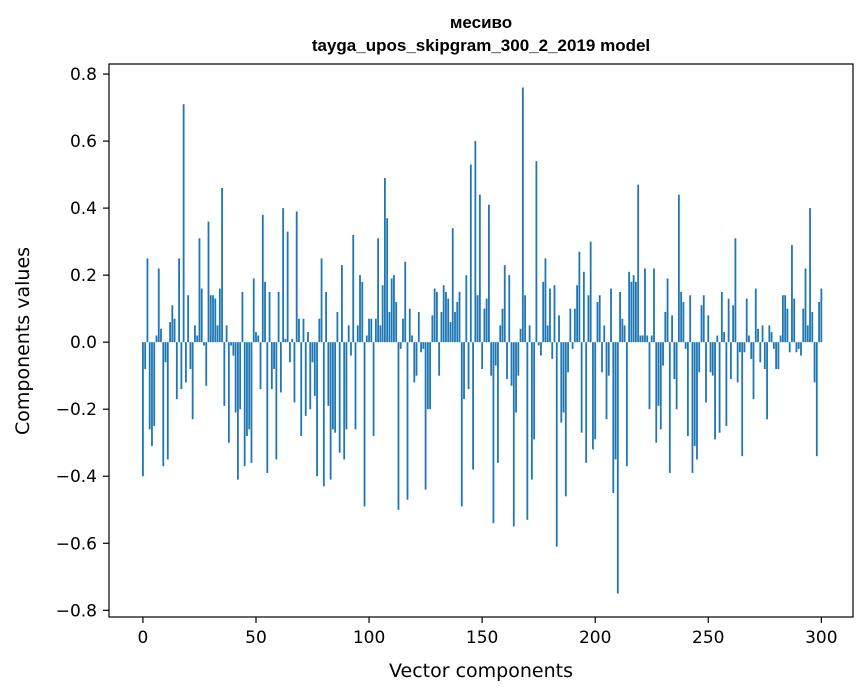  Describe the element at coordinates (76, 477) in the screenshot. I see `y-tick-label: −0.4` at that location.